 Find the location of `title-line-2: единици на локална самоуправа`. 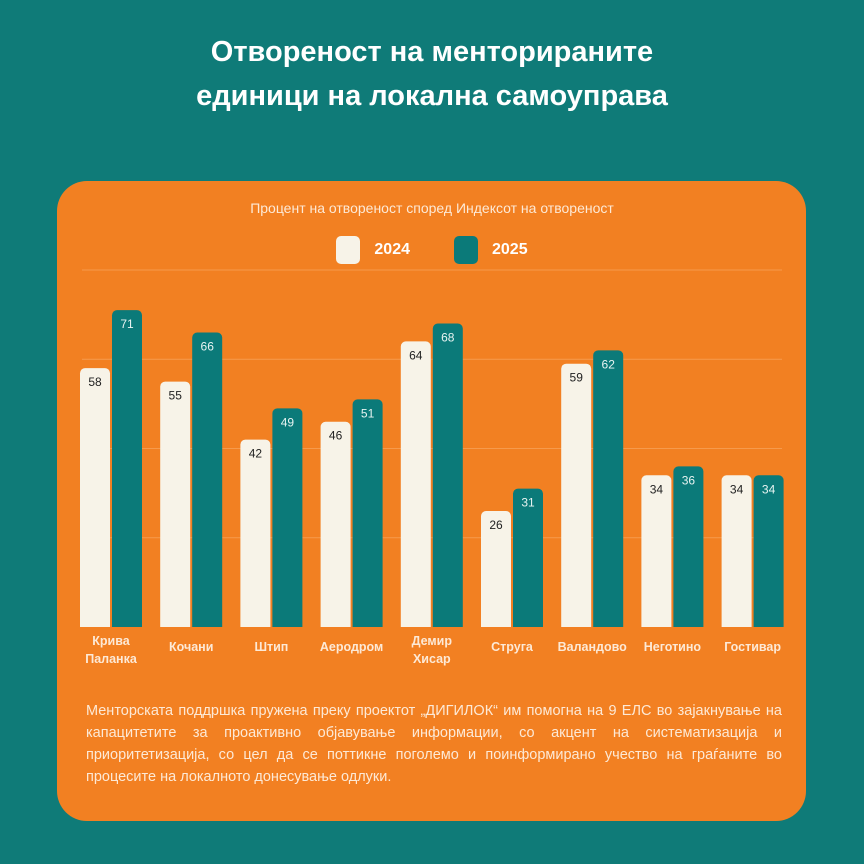

title-line-2: единици на локална самоуправа is located at coordinates (432, 96).